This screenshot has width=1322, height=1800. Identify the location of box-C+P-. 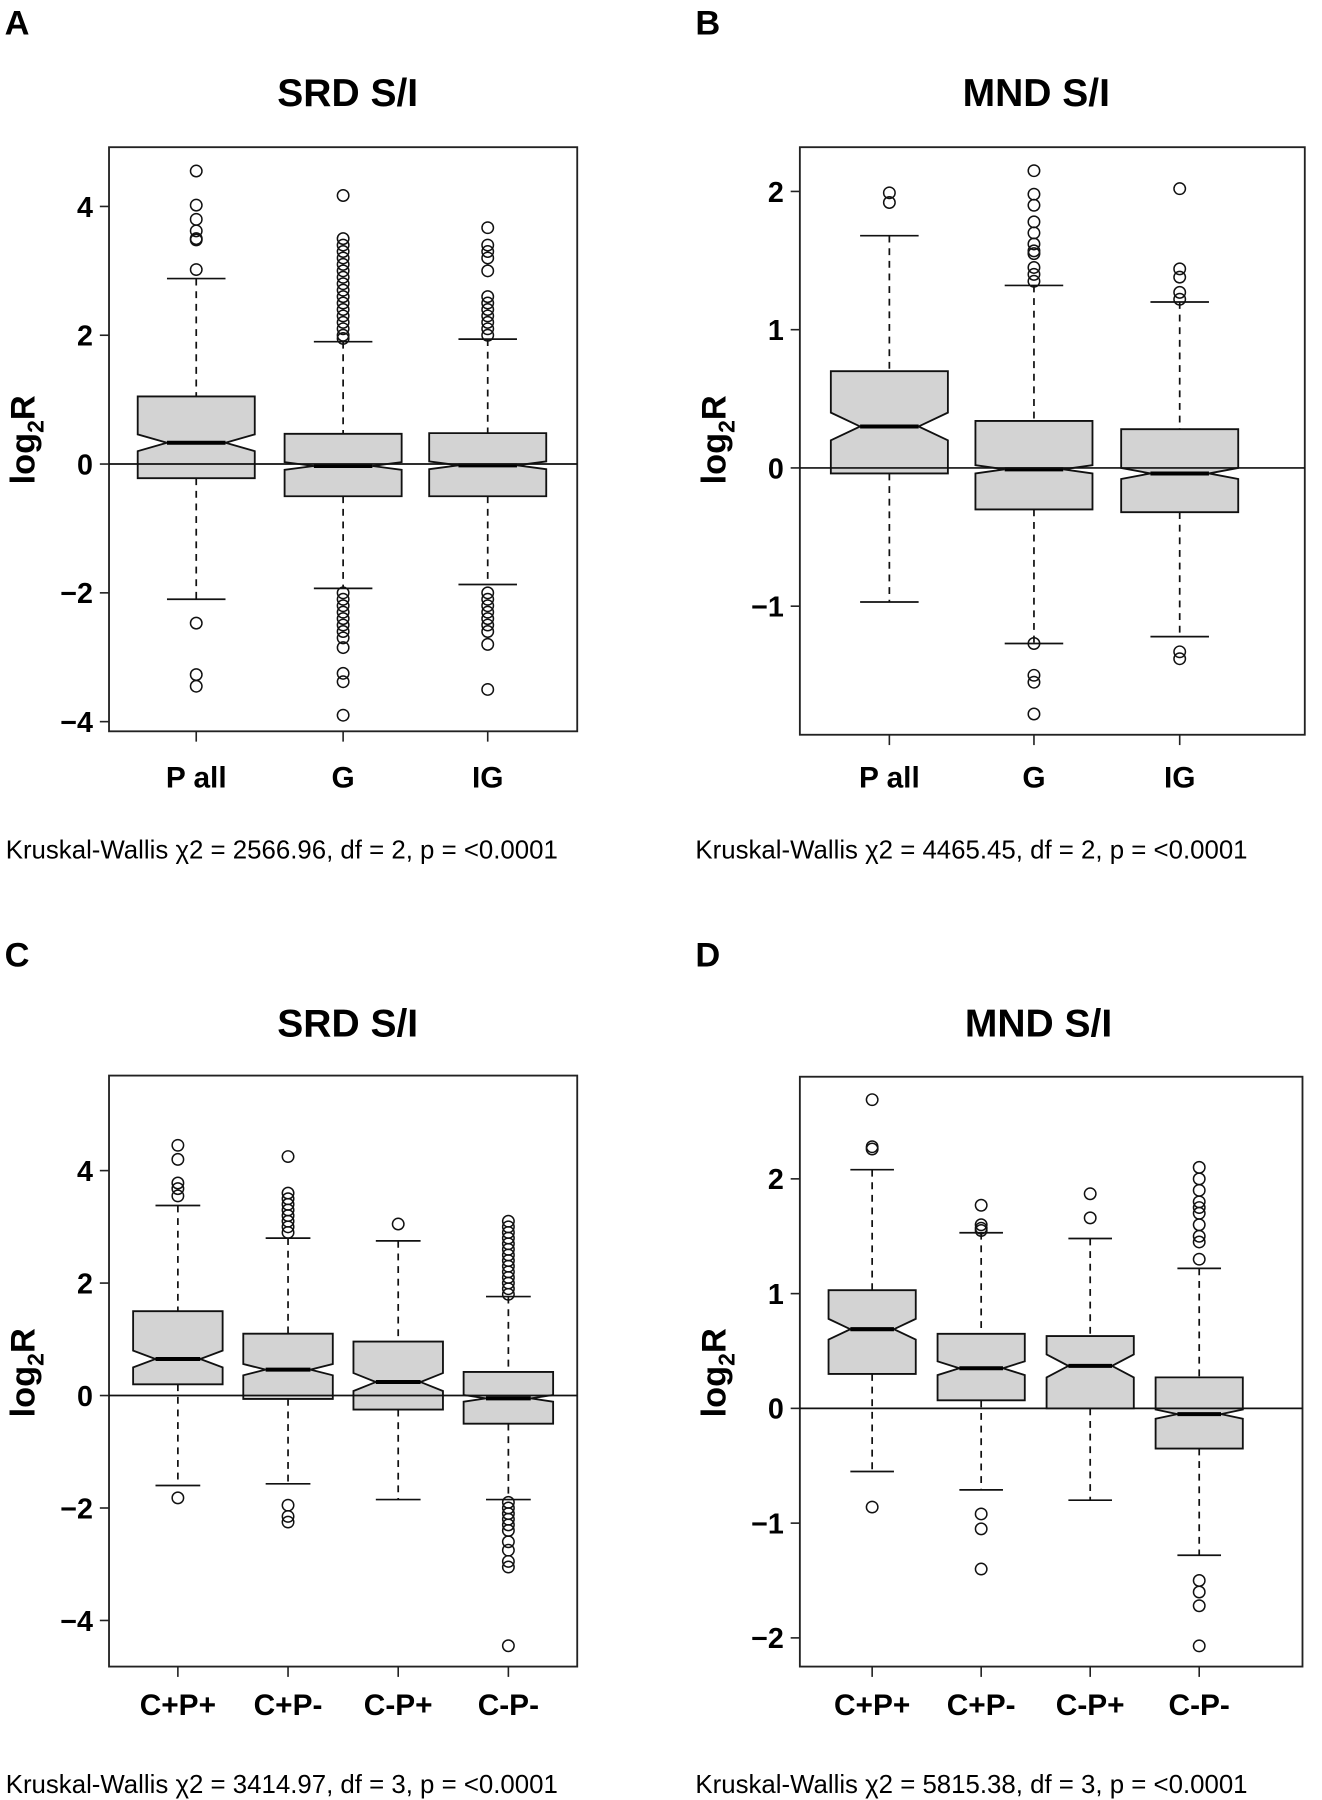
(288, 1339).